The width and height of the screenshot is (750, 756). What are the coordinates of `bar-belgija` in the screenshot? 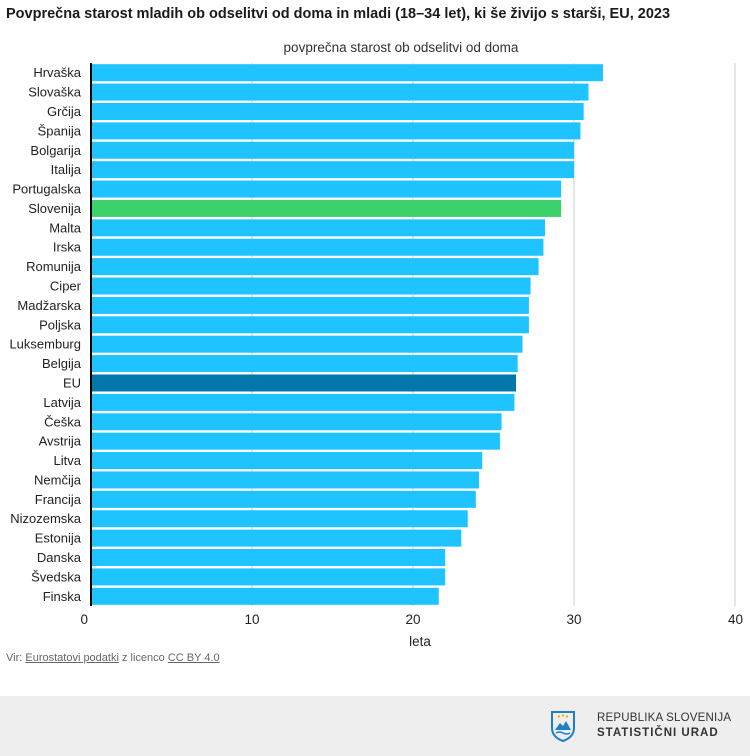 It's located at (304, 364).